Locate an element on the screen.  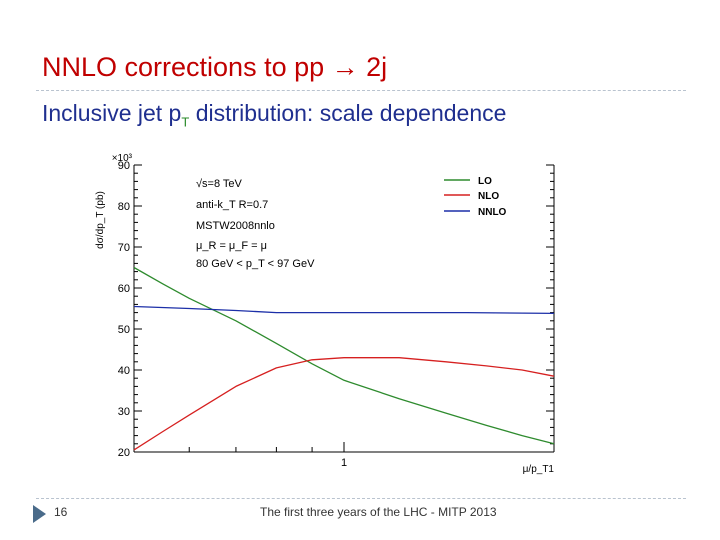
y-tick-label: 60 is located at coordinates (124, 289).